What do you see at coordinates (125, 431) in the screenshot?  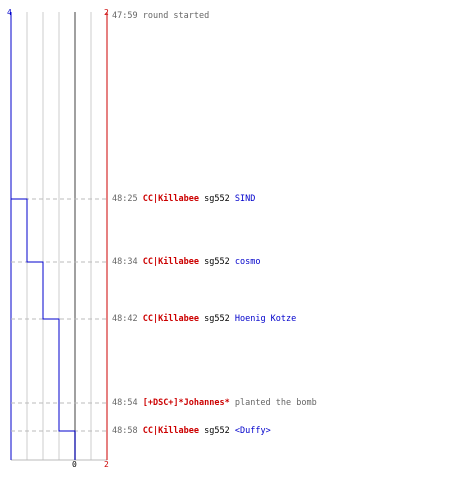 I see `event-time: 48:58` at bounding box center [125, 431].